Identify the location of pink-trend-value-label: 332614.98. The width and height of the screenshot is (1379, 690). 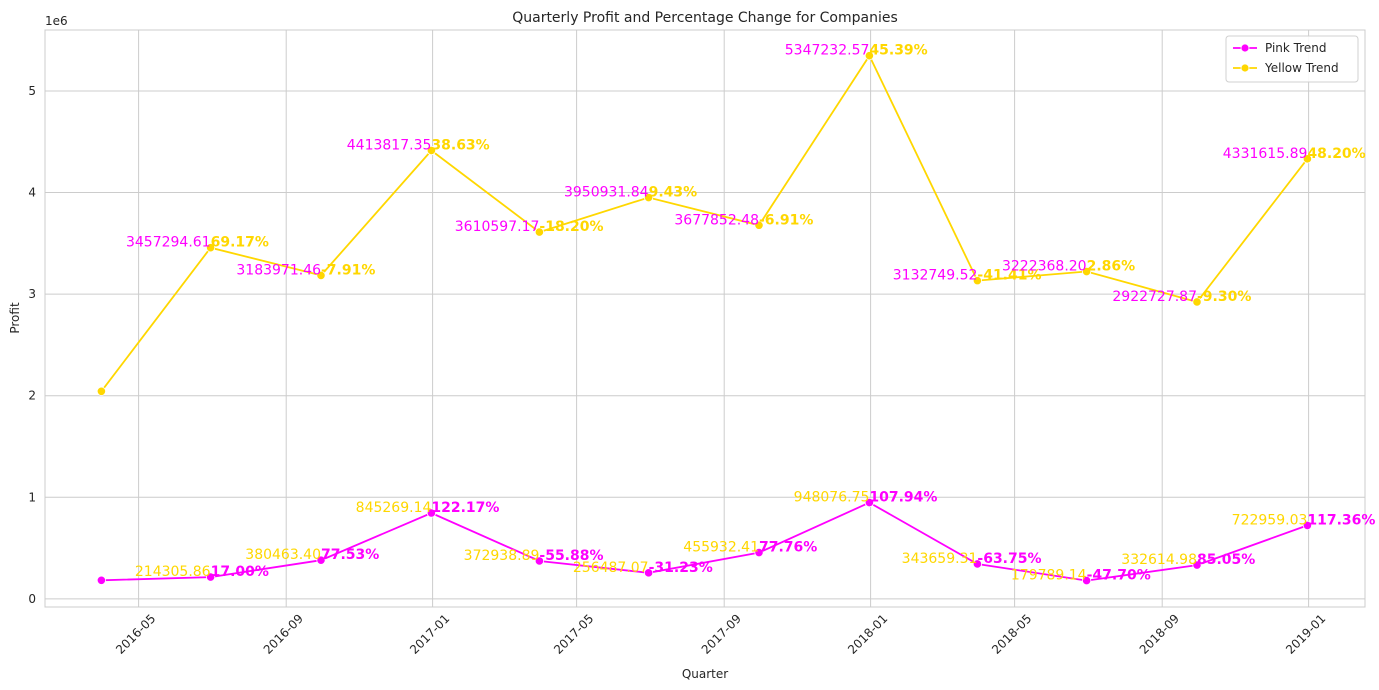
(1159, 560).